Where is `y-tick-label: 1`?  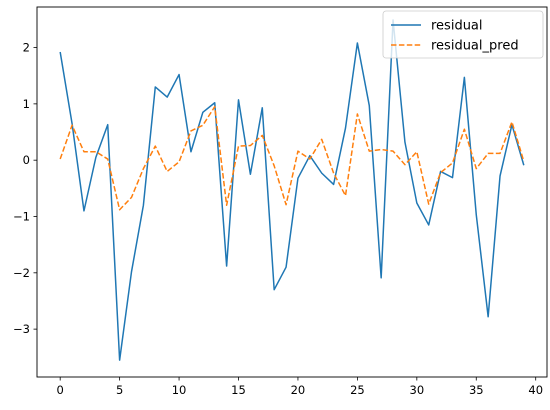
y-tick-label: 1 is located at coordinates (26, 104).